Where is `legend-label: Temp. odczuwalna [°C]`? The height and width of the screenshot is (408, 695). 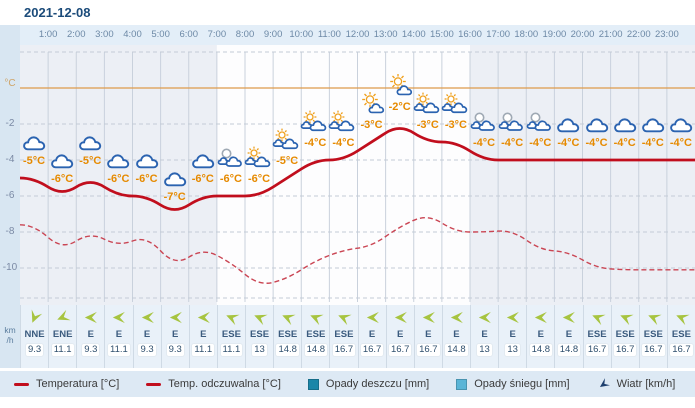 legend-label: Temp. odczuwalna [°C] is located at coordinates (224, 384).